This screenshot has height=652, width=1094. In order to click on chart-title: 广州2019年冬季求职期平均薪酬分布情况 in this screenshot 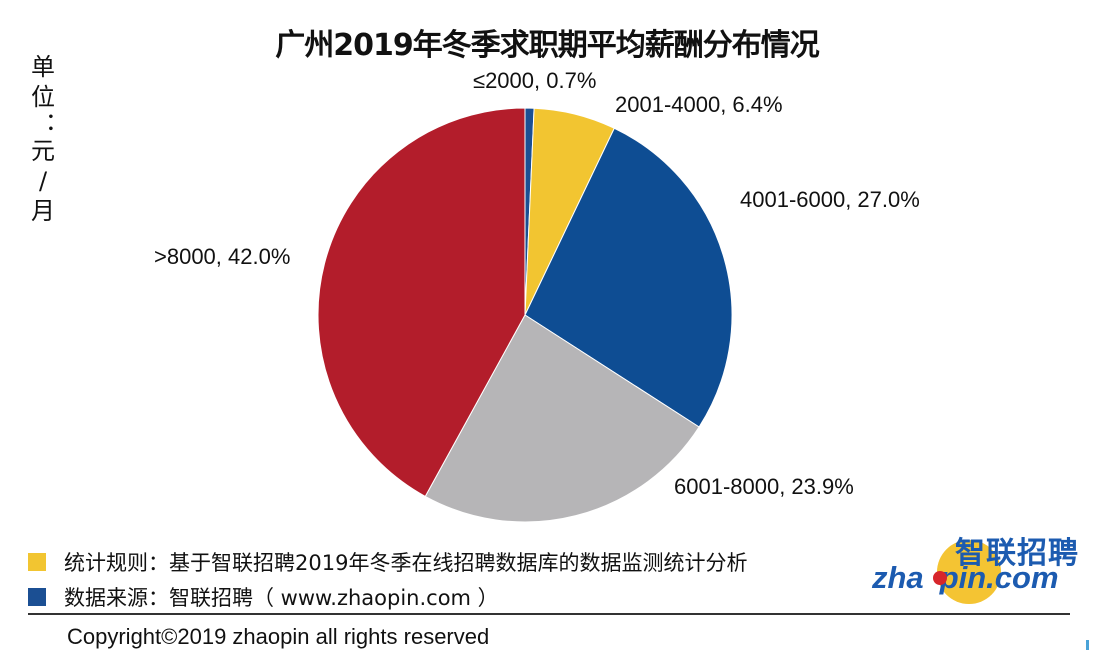, I will do `click(547, 45)`.